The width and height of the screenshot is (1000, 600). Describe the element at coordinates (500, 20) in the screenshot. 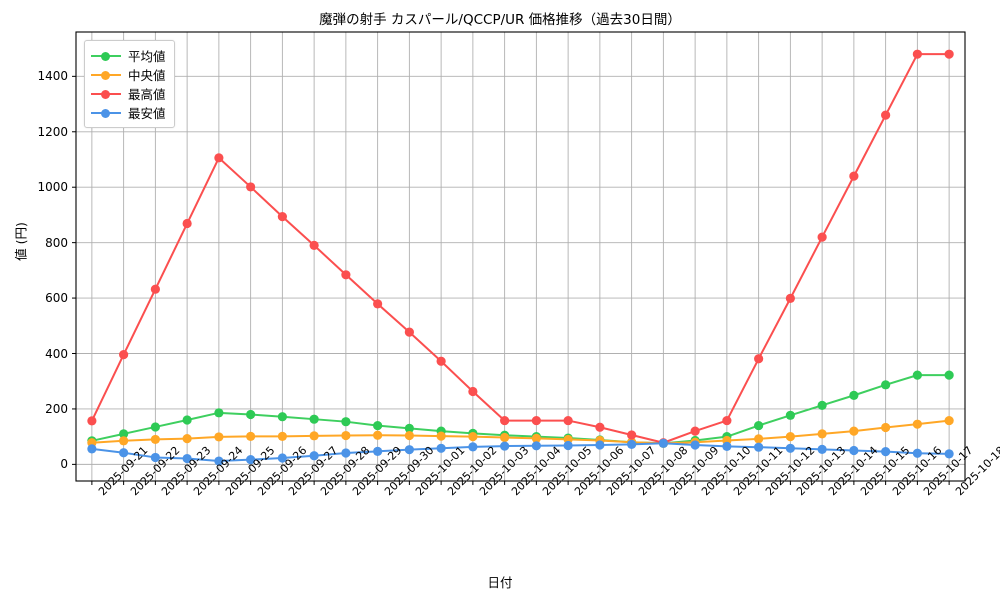

I see `chart-title: 魔弾の射手 カスパール/QCCP/UR 価格推移（過去30日間）` at that location.